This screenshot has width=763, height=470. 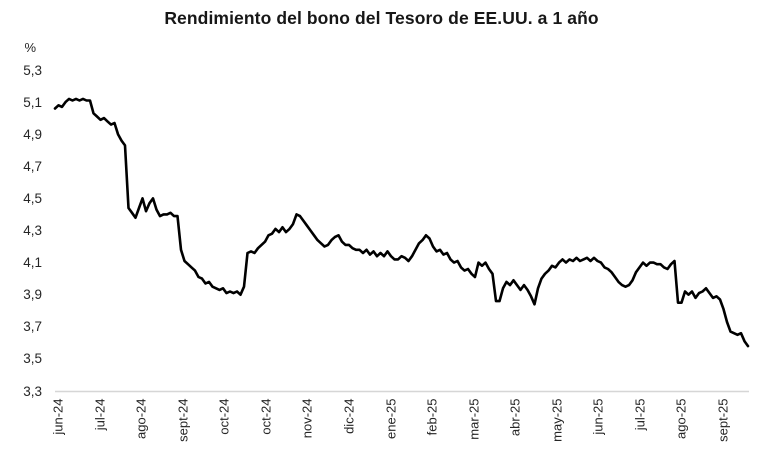 I want to click on y-tick-label: 3,3, so click(x=32, y=391).